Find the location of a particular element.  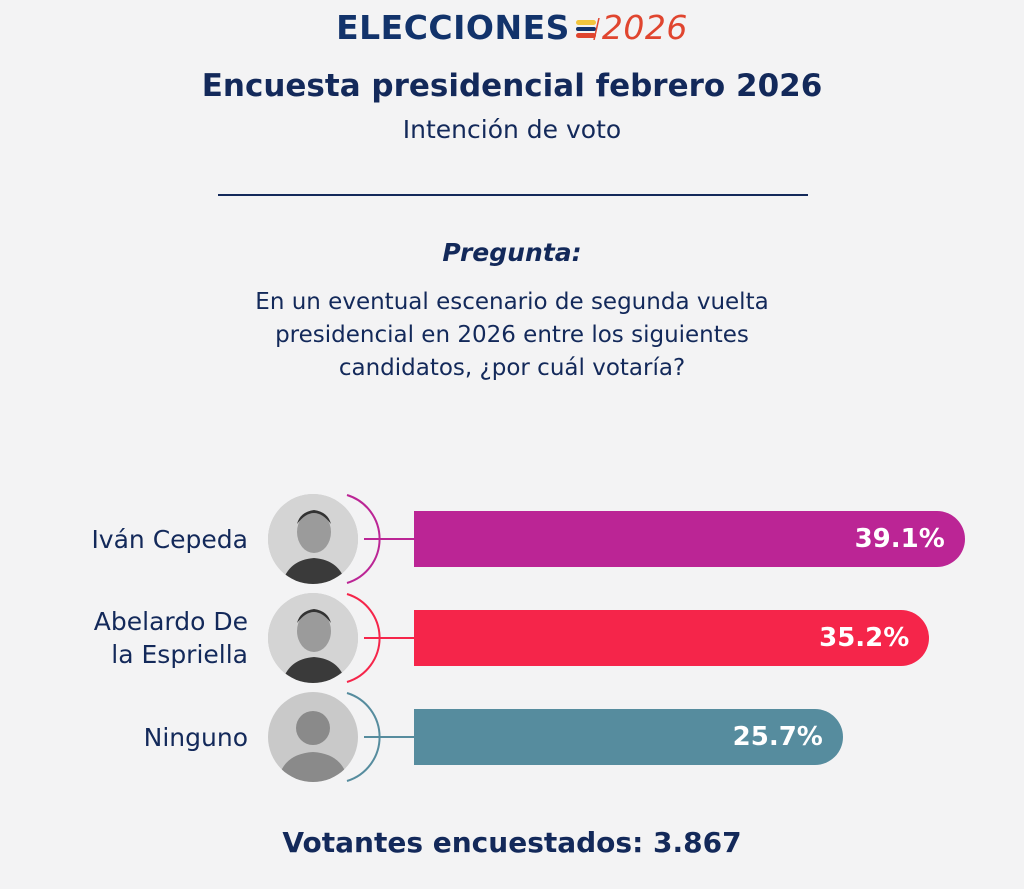

bar: 35.2% is located at coordinates (672, 638).